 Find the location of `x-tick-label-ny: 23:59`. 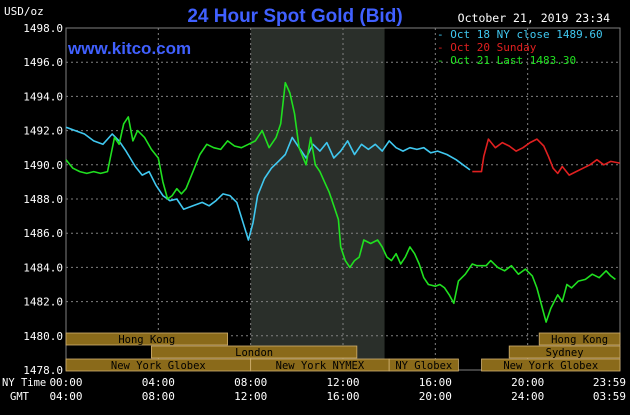

x-tick-label-ny: 23:59 is located at coordinates (609, 382).